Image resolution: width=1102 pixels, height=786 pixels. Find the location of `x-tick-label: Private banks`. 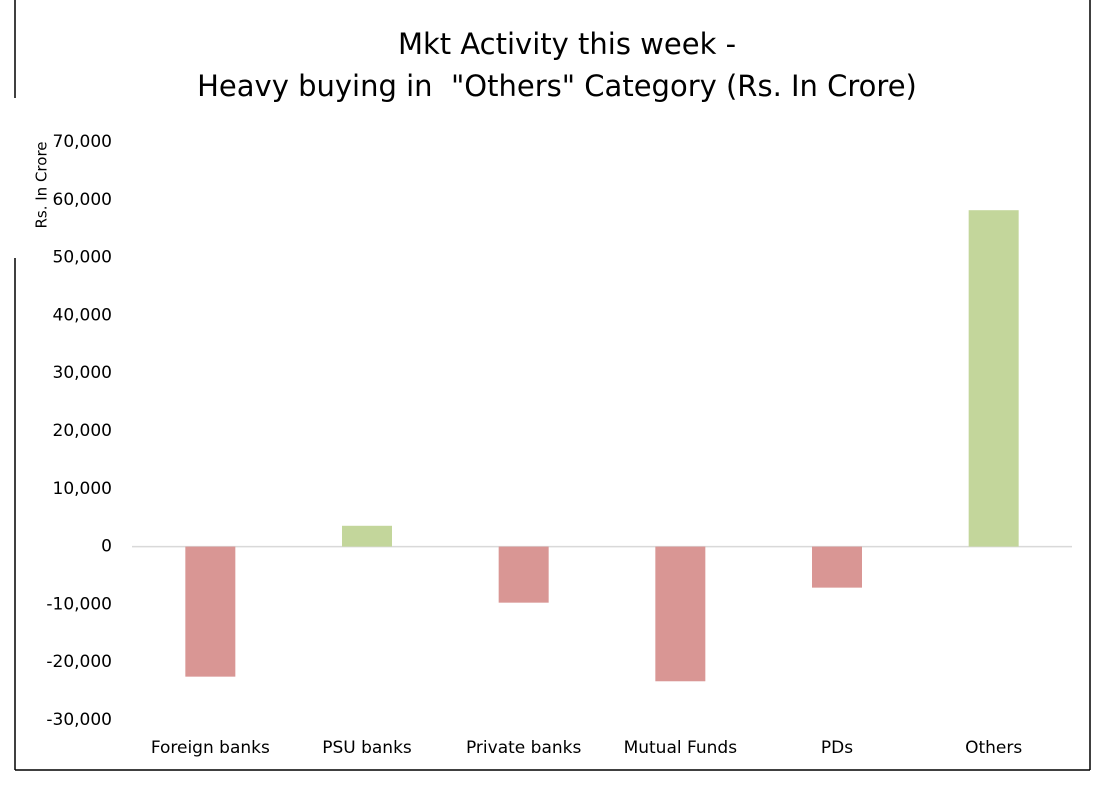

x-tick-label: Private banks is located at coordinates (523, 748).